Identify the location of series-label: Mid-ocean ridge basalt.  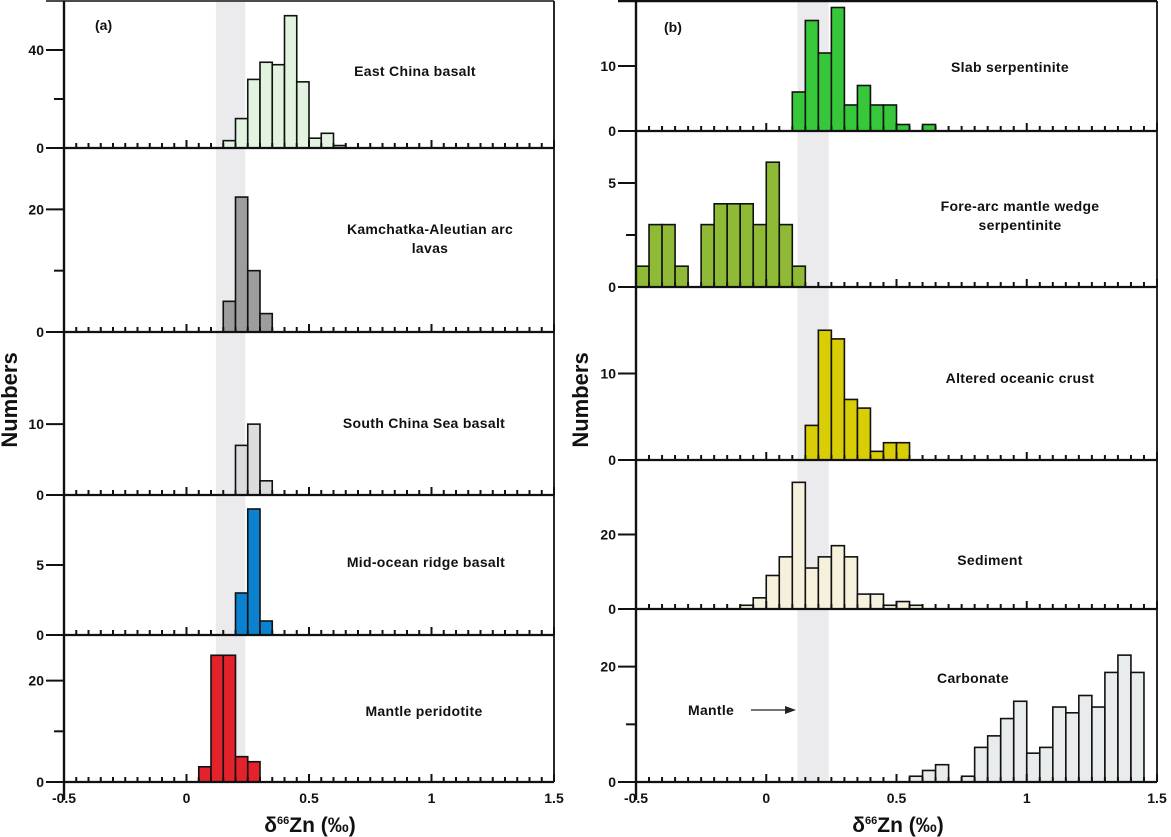
(426, 562).